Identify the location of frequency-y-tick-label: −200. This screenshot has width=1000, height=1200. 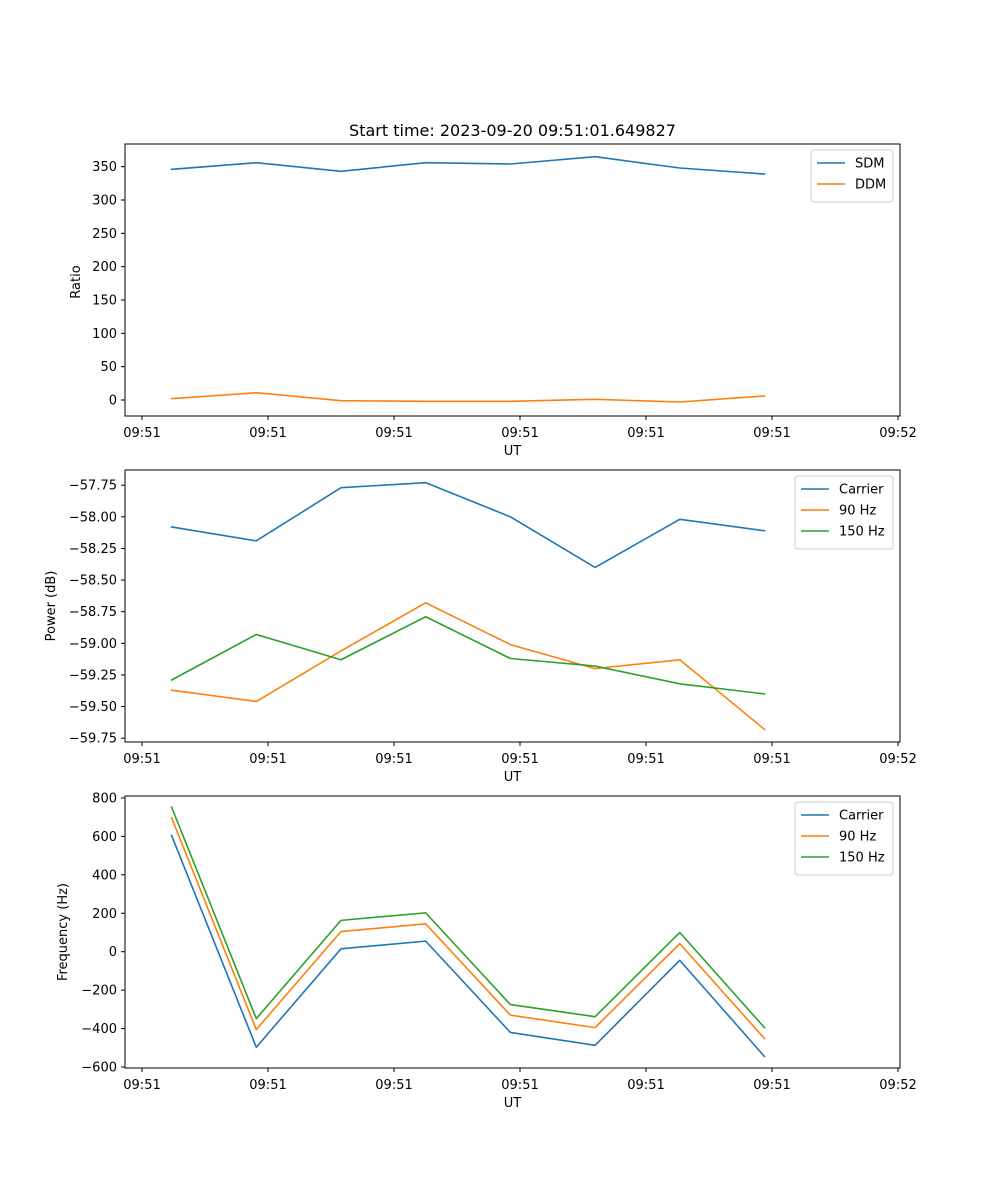
(99, 991).